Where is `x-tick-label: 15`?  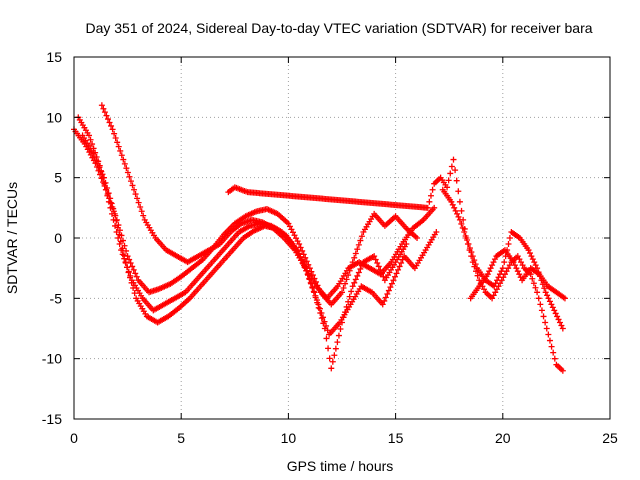 x-tick-label: 15 is located at coordinates (396, 438).